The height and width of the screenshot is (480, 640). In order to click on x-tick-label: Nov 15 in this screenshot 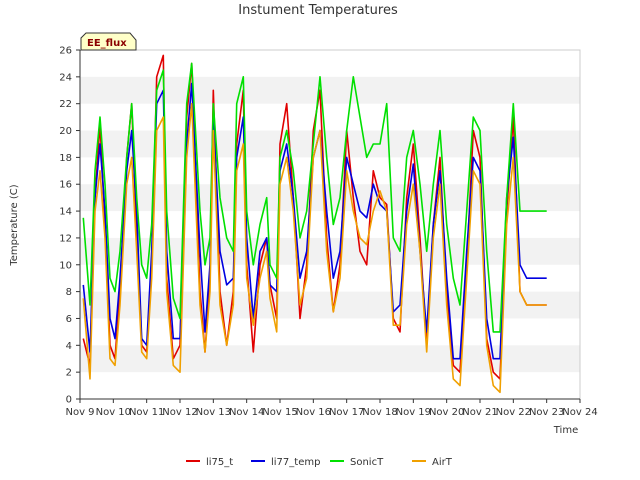, I will do `click(279, 412)`.